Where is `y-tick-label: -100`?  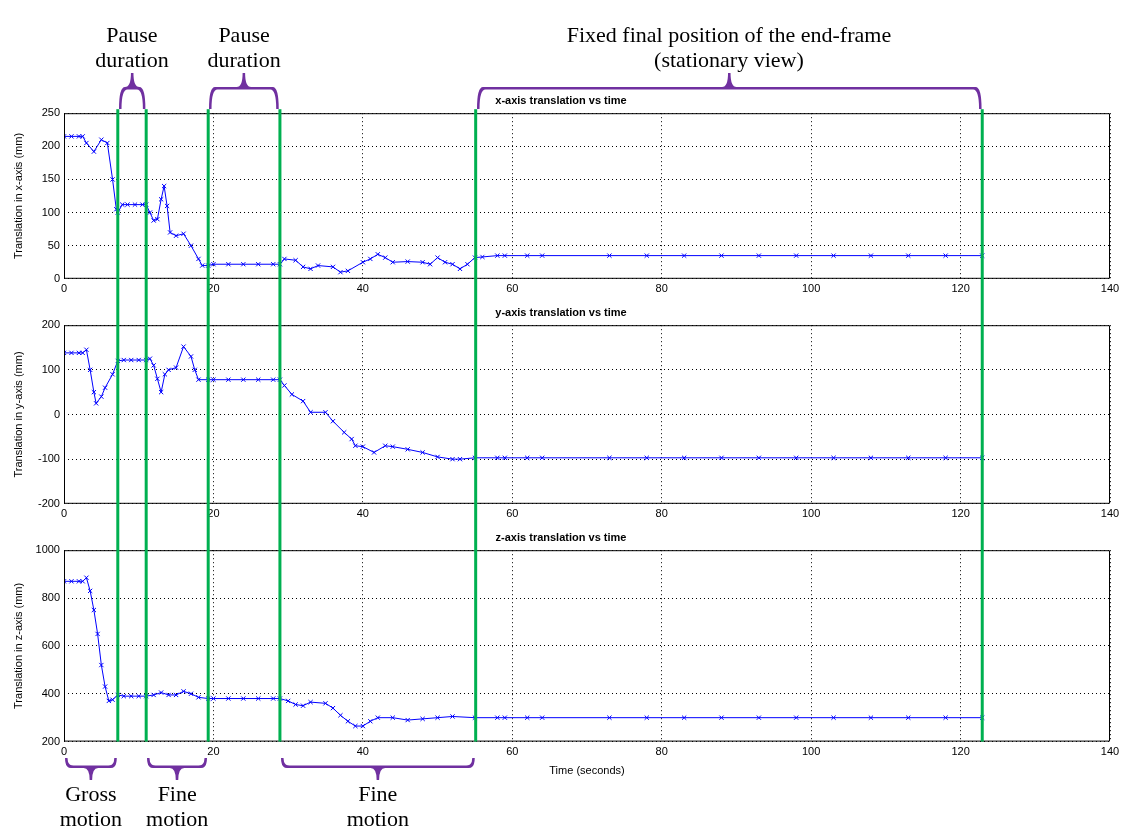
y-tick-label: -100 is located at coordinates (48, 458).